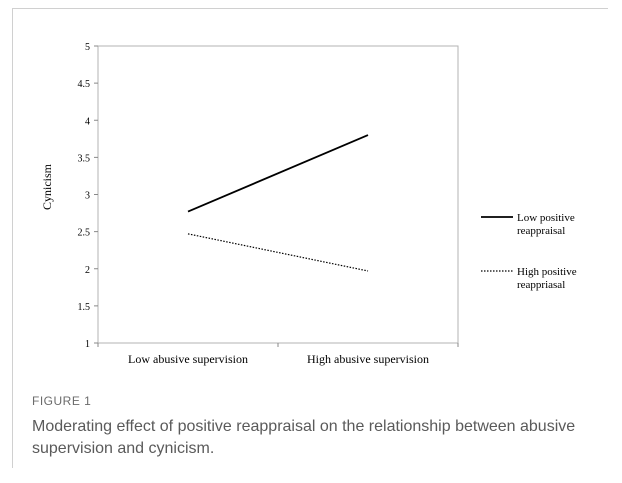  Describe the element at coordinates (47, 186) in the screenshot. I see `y-axis-label: Cynicism` at that location.